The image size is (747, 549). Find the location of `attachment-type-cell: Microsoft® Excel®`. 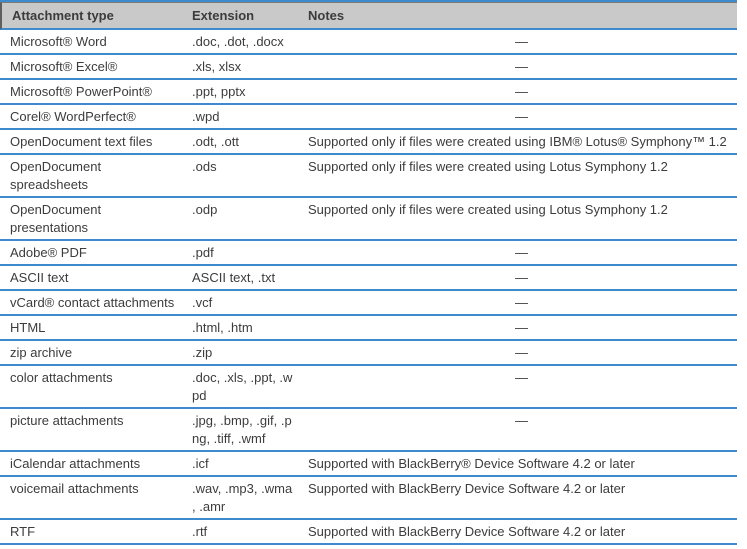

attachment-type-cell: Microsoft® Excel® is located at coordinates (64, 66).